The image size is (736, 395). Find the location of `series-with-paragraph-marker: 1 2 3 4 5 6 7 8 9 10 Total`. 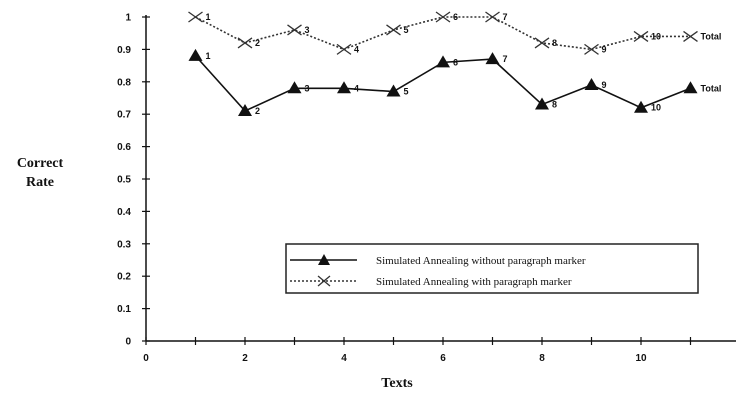

series-with-paragraph-marker: 1 2 3 4 5 6 7 8 9 10 Total is located at coordinates (455, 33).